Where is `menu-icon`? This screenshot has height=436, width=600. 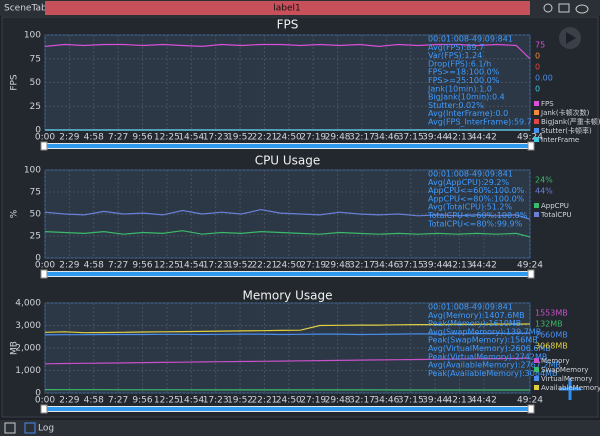 menu-icon is located at coordinates (10, 428).